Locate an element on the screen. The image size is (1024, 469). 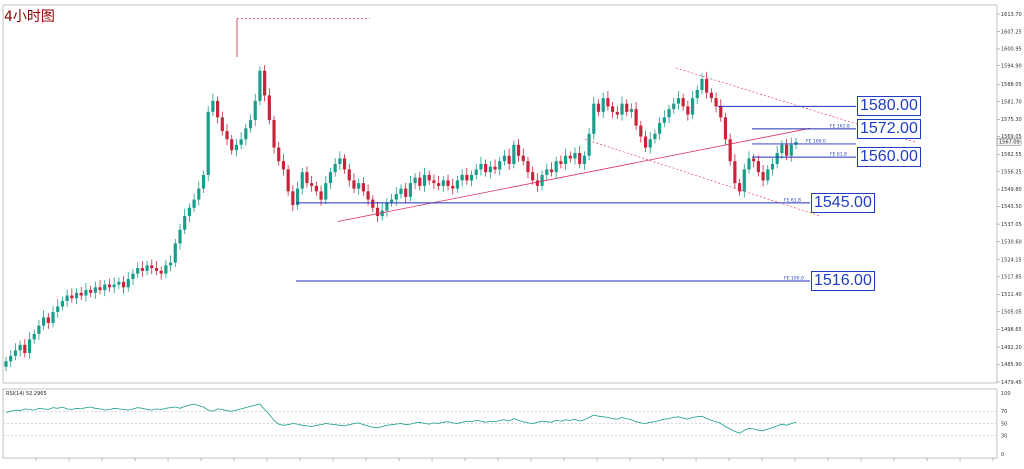
fe-label: FE 161.8 is located at coordinates (840, 126).